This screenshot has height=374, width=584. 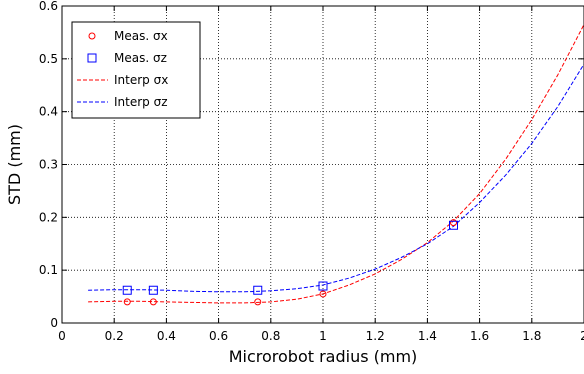 I want to click on legend-item: Meas. σz, so click(x=127, y=58).